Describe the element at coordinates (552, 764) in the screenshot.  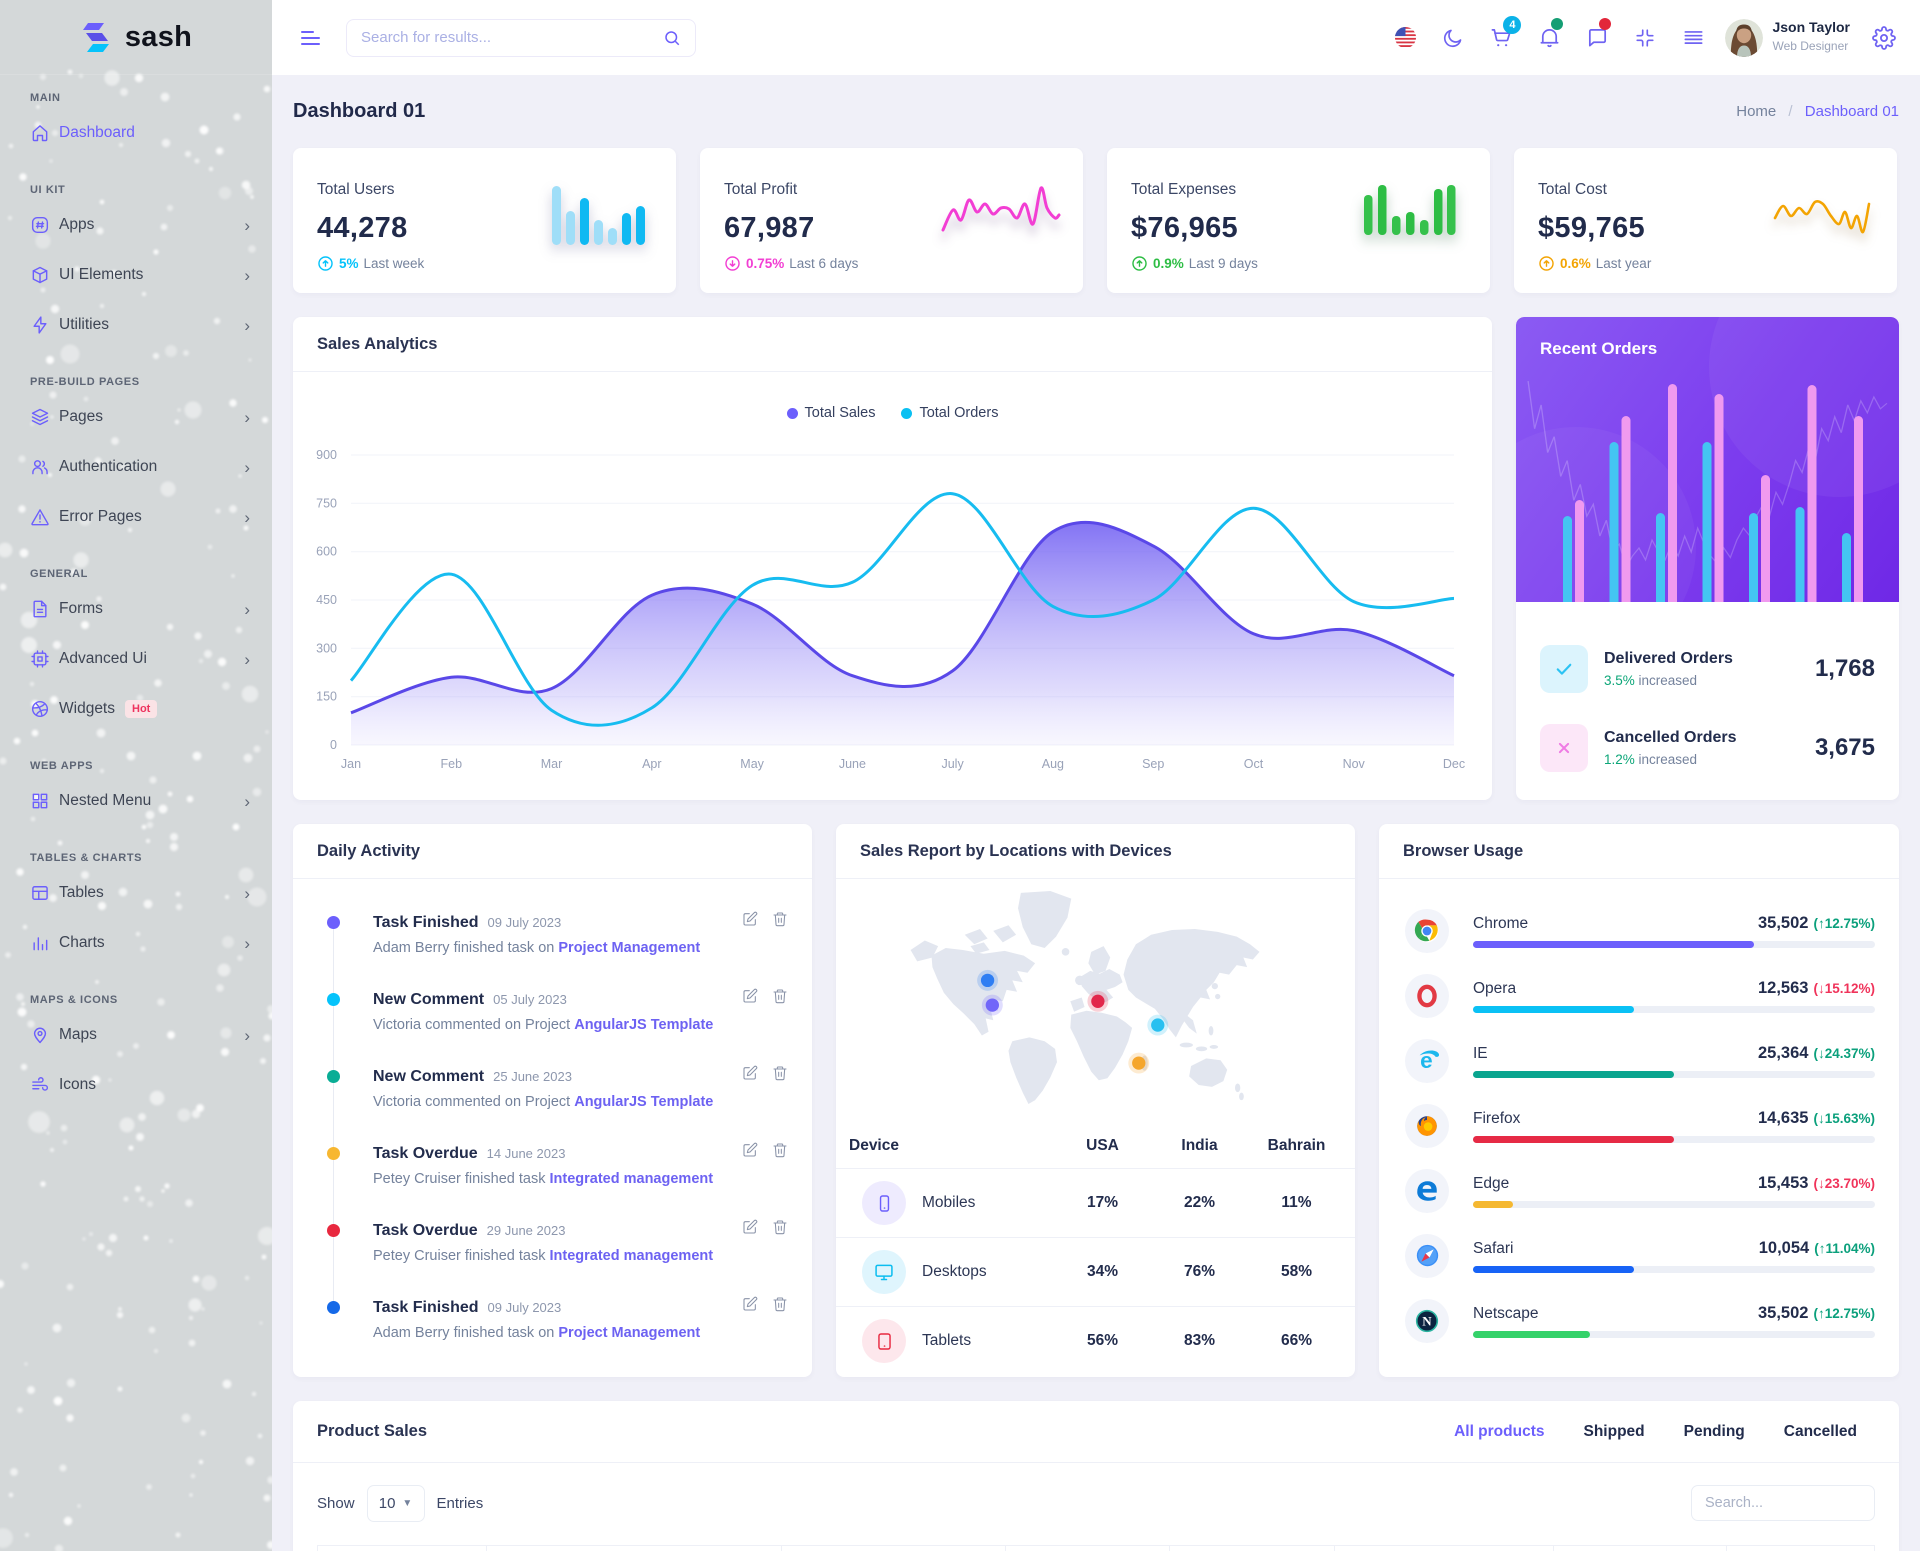
I see `svg-text: Mar` at that location.